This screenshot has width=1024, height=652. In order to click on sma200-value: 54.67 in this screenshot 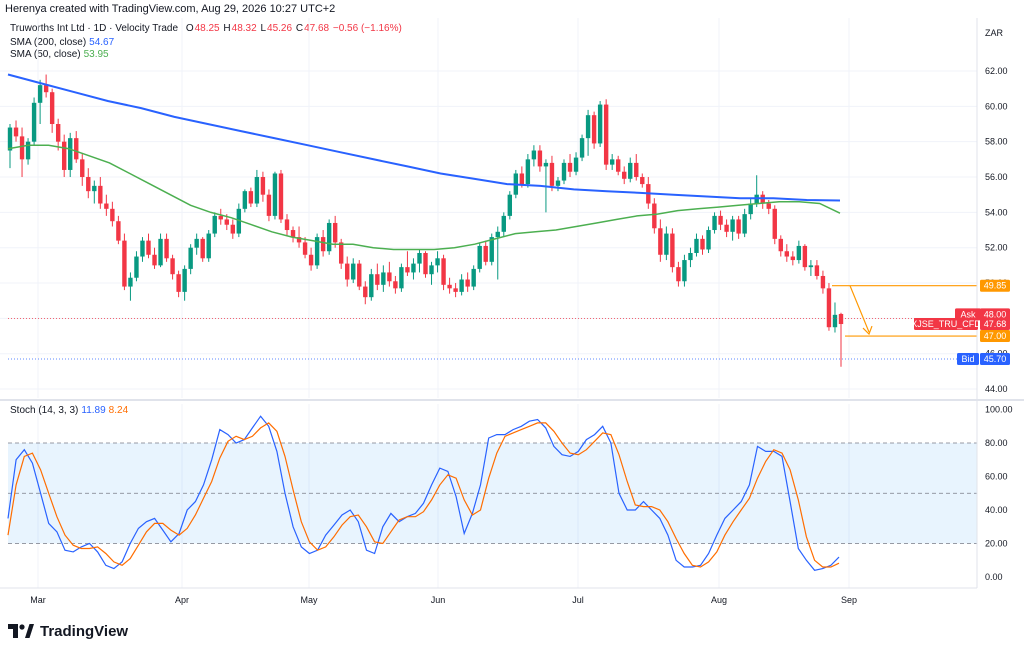, I will do `click(102, 42)`.